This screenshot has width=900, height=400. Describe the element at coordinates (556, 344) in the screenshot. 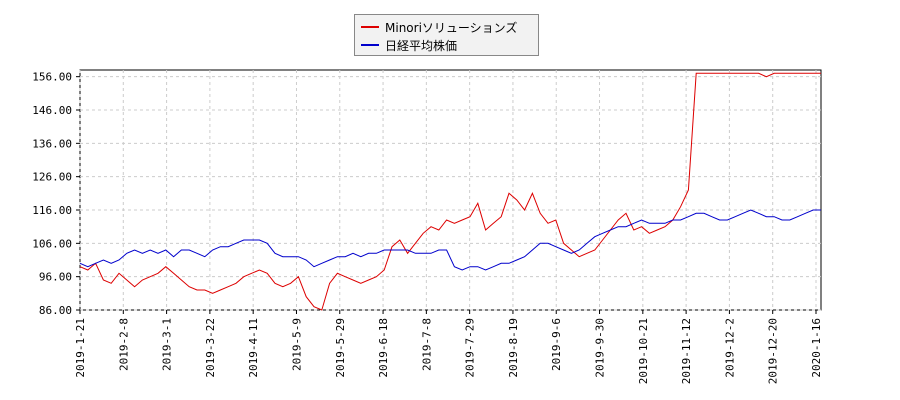

I see `x-tick-label: 2019-9-6` at that location.